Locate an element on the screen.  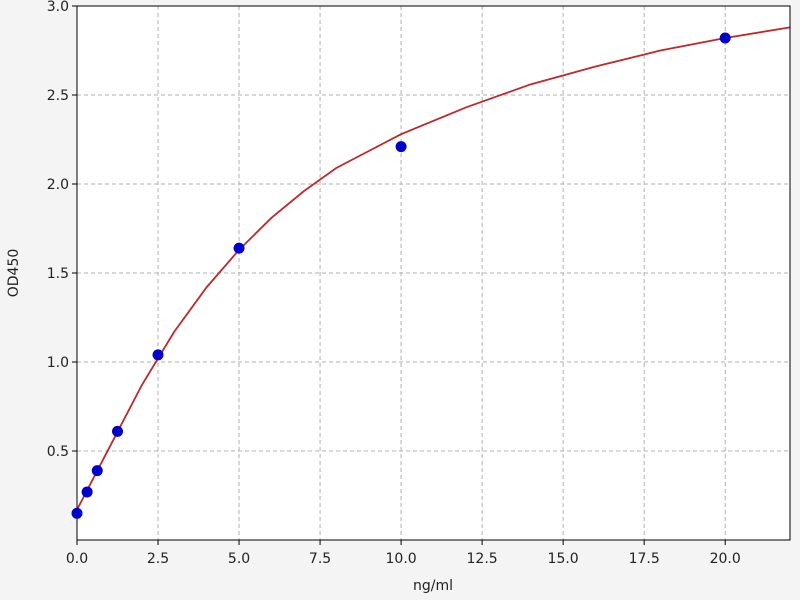
y-tick-label: 2.0 is located at coordinates (58, 185).